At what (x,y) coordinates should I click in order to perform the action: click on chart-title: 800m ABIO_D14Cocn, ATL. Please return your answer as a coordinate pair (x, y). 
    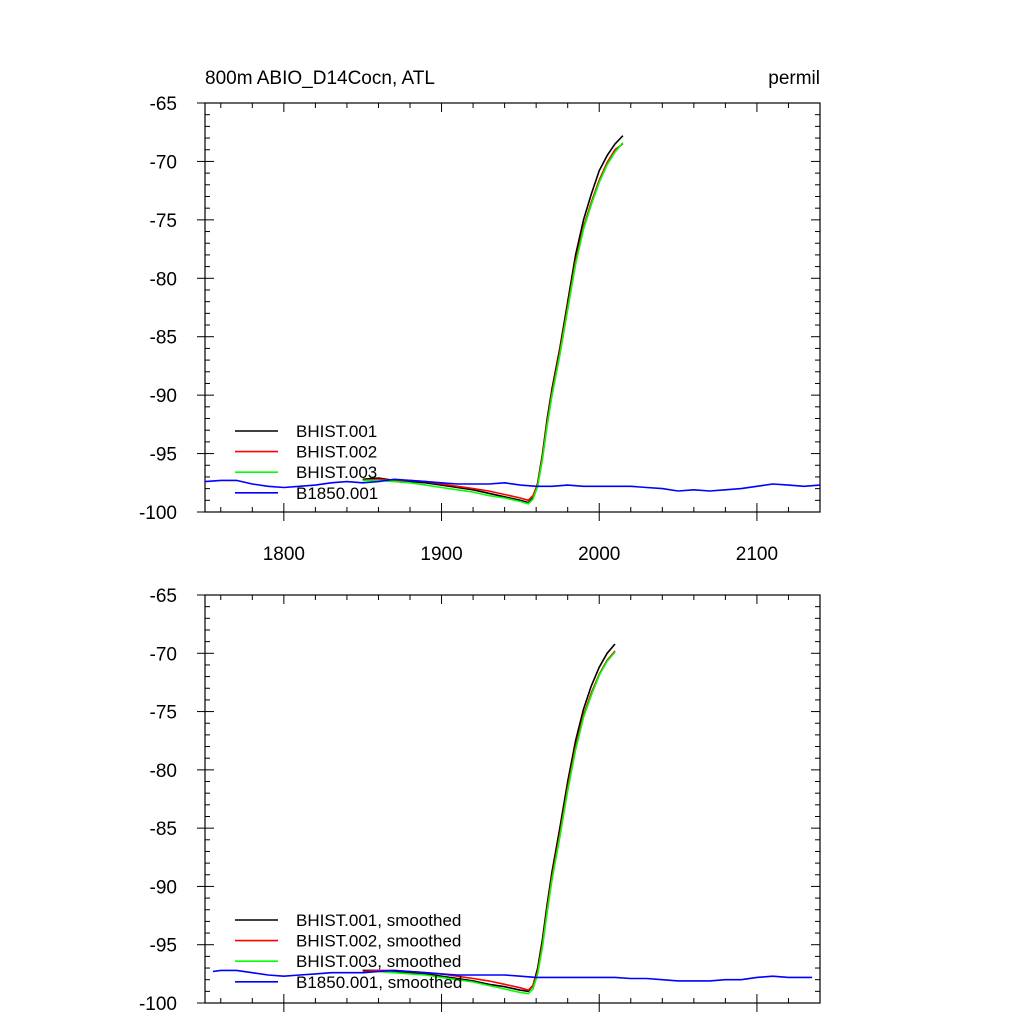
    Looking at the image, I should click on (320, 78).